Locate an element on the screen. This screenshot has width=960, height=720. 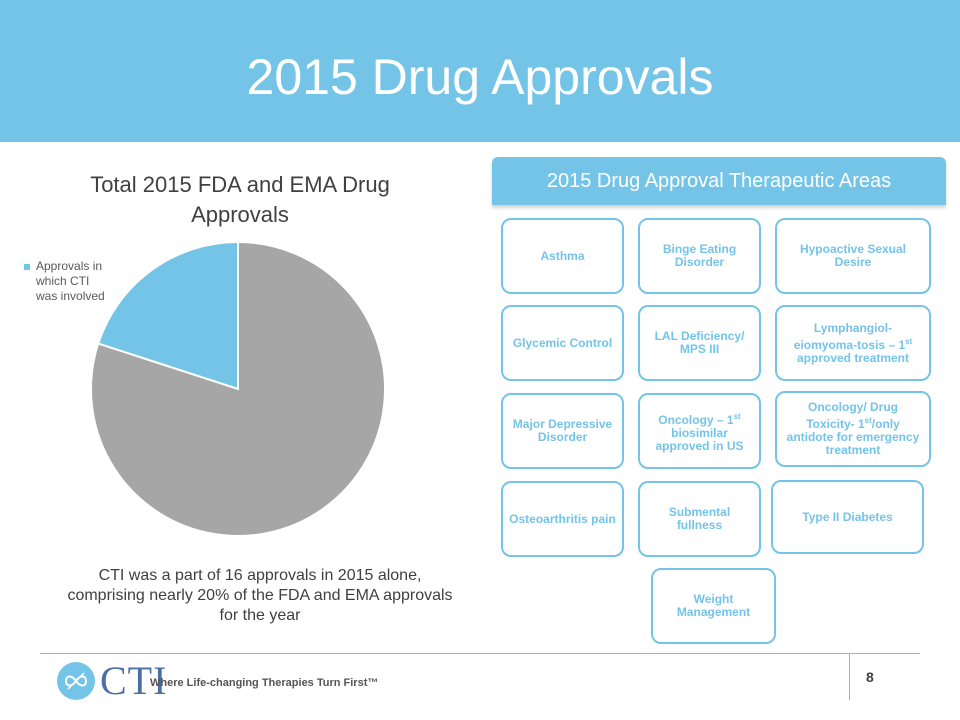
therapeutic-areas-heading: 2015 Drug Approval Therapeutic Areas is located at coordinates (719, 181).